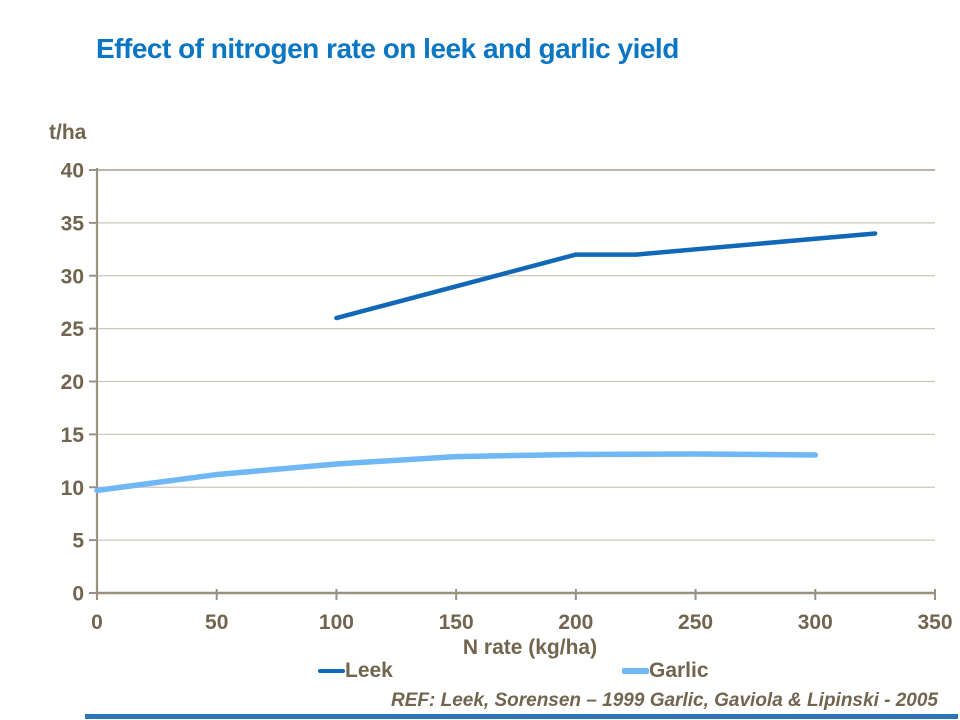 This screenshot has height=720, width=960. Describe the element at coordinates (530, 647) in the screenshot. I see `x-axis-title: N rate (kg/ha)` at that location.